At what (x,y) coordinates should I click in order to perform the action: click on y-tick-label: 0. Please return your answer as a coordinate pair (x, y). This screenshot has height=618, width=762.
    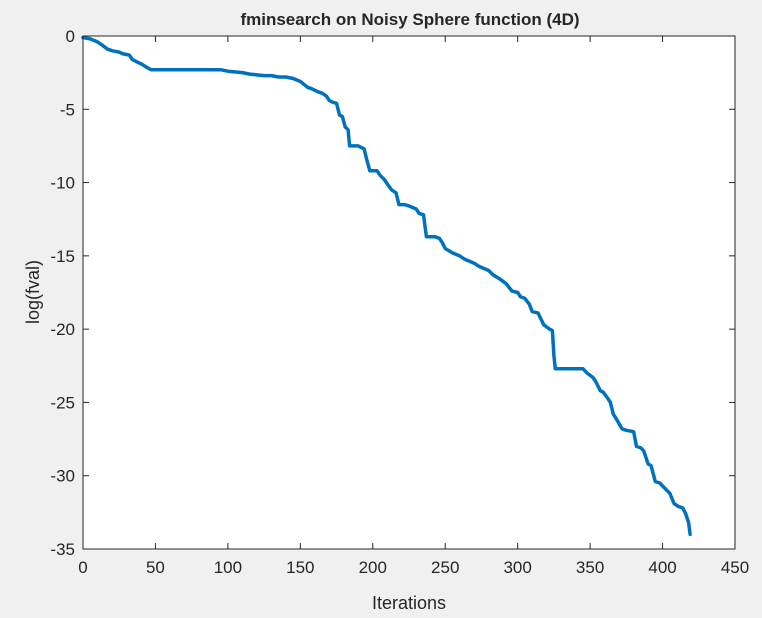
    Looking at the image, I should click on (70, 36).